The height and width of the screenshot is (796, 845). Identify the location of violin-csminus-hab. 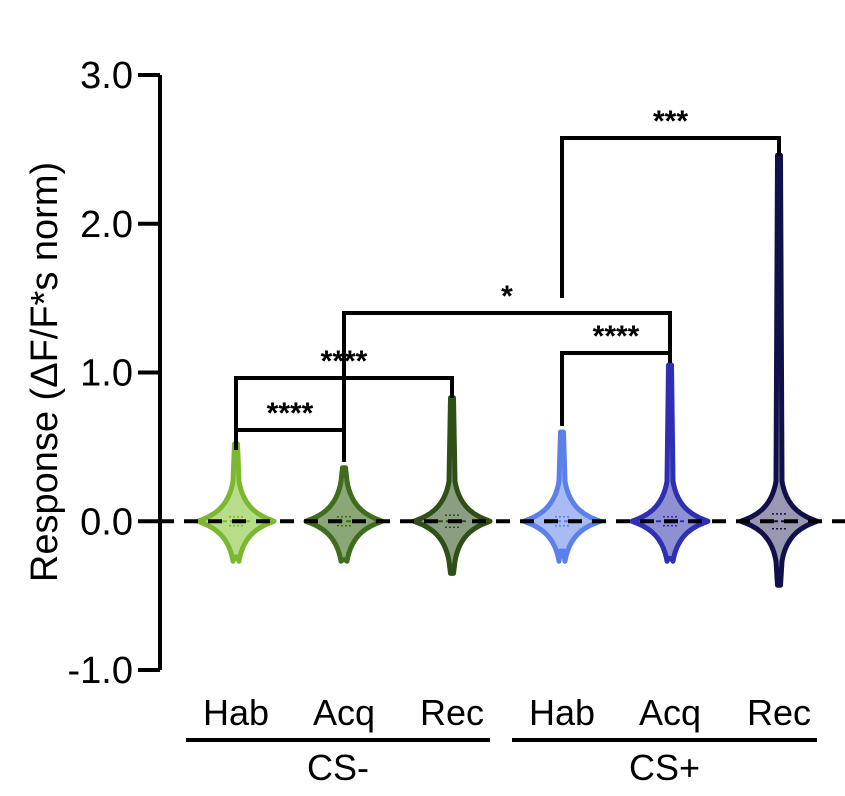
(236, 502).